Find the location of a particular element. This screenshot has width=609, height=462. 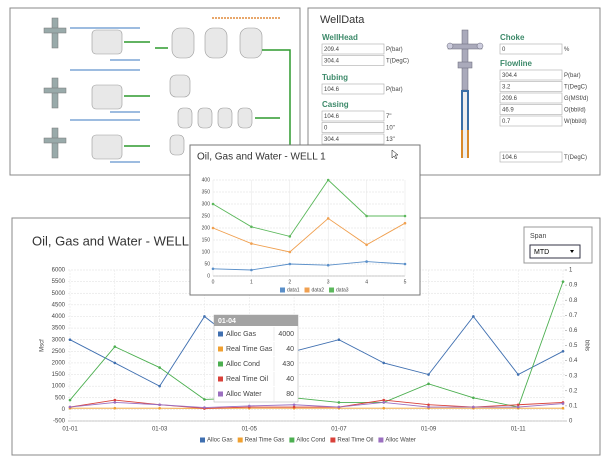

field-value: 209.6 is located at coordinates (510, 99).